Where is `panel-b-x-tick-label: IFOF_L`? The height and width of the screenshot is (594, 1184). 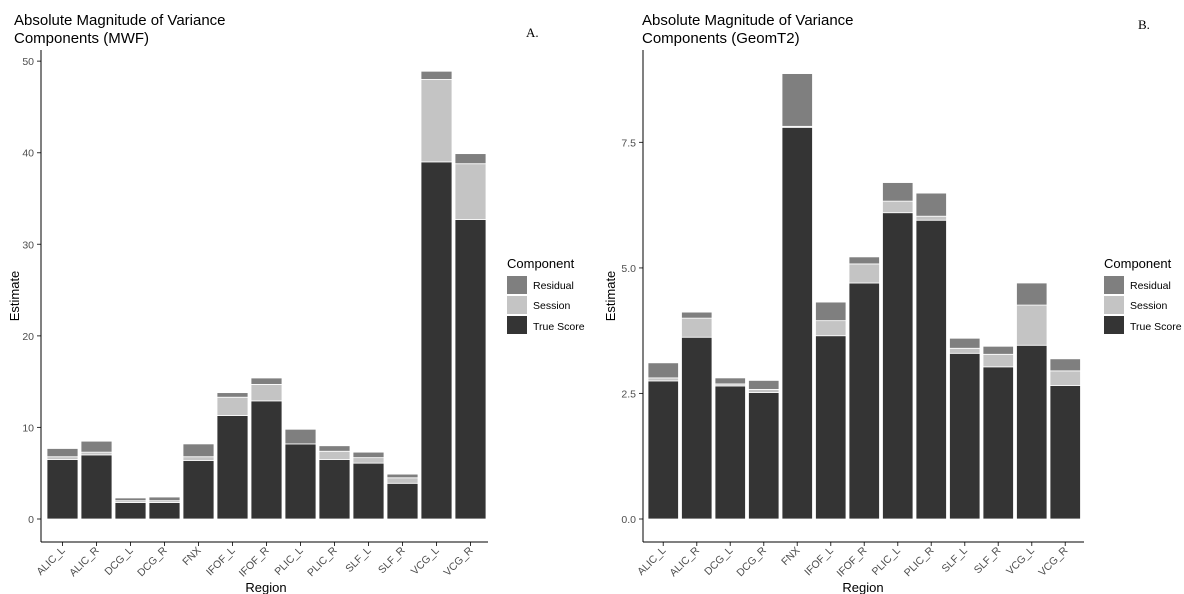
panel-b-x-tick-label: IFOF_L is located at coordinates (819, 562).